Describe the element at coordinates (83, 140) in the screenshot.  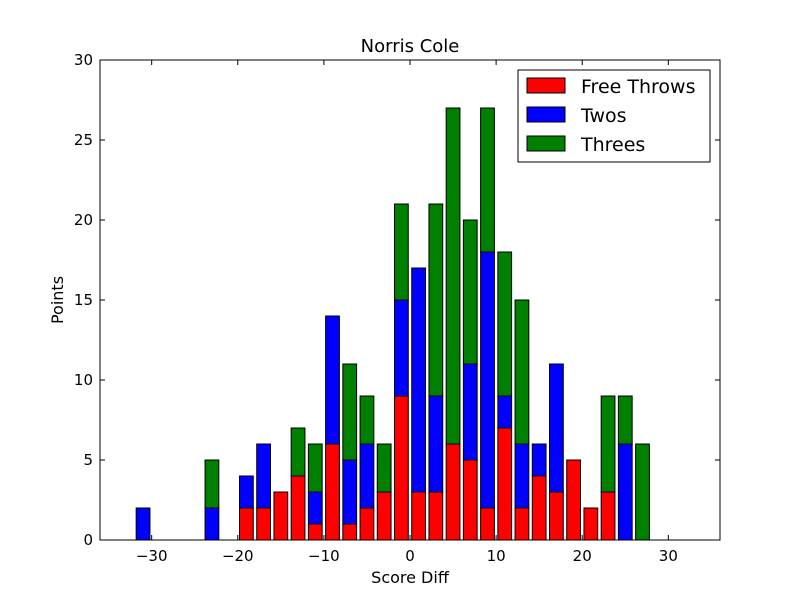
I see `y-tick-label: 25` at that location.